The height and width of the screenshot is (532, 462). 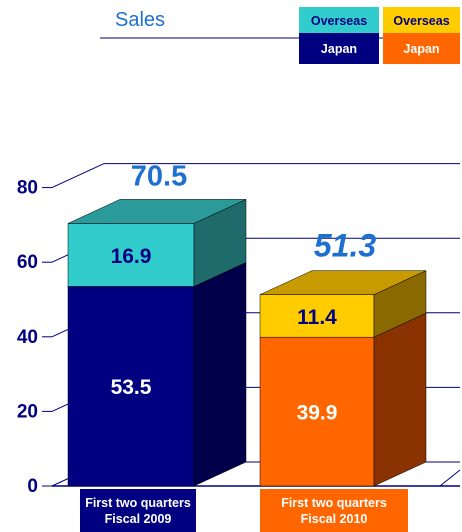 What do you see at coordinates (27, 188) in the screenshot?
I see `y-tick-label: 80` at bounding box center [27, 188].